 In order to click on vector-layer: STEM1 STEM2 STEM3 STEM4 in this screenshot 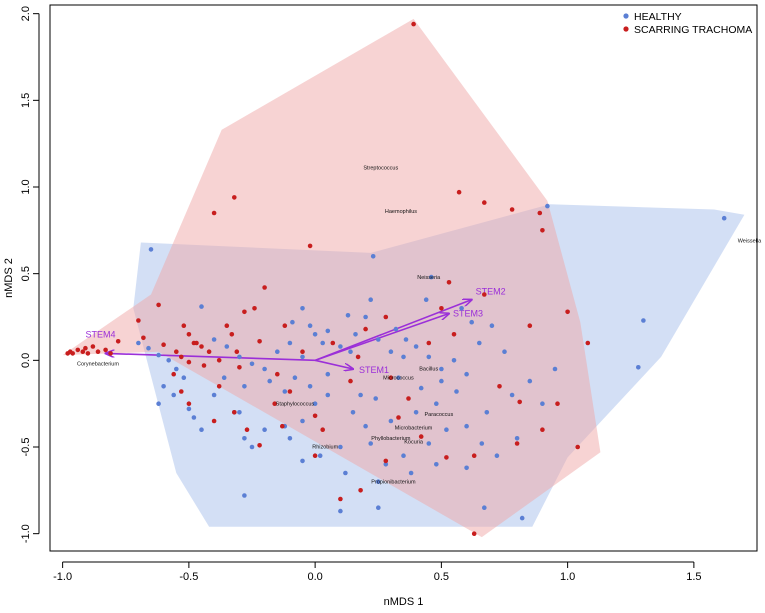, I will do `click(296, 331)`.